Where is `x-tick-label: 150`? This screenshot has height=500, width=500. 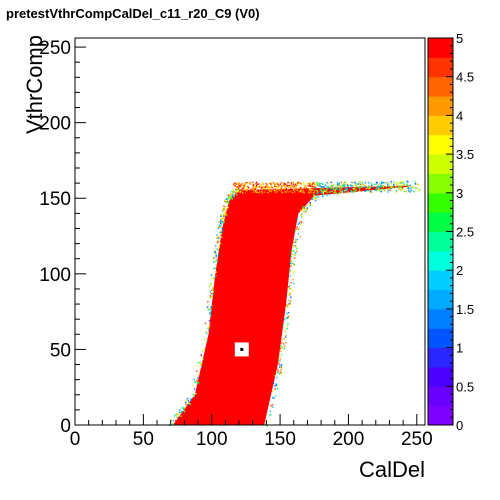
x-tick-label: 150 is located at coordinates (280, 439).